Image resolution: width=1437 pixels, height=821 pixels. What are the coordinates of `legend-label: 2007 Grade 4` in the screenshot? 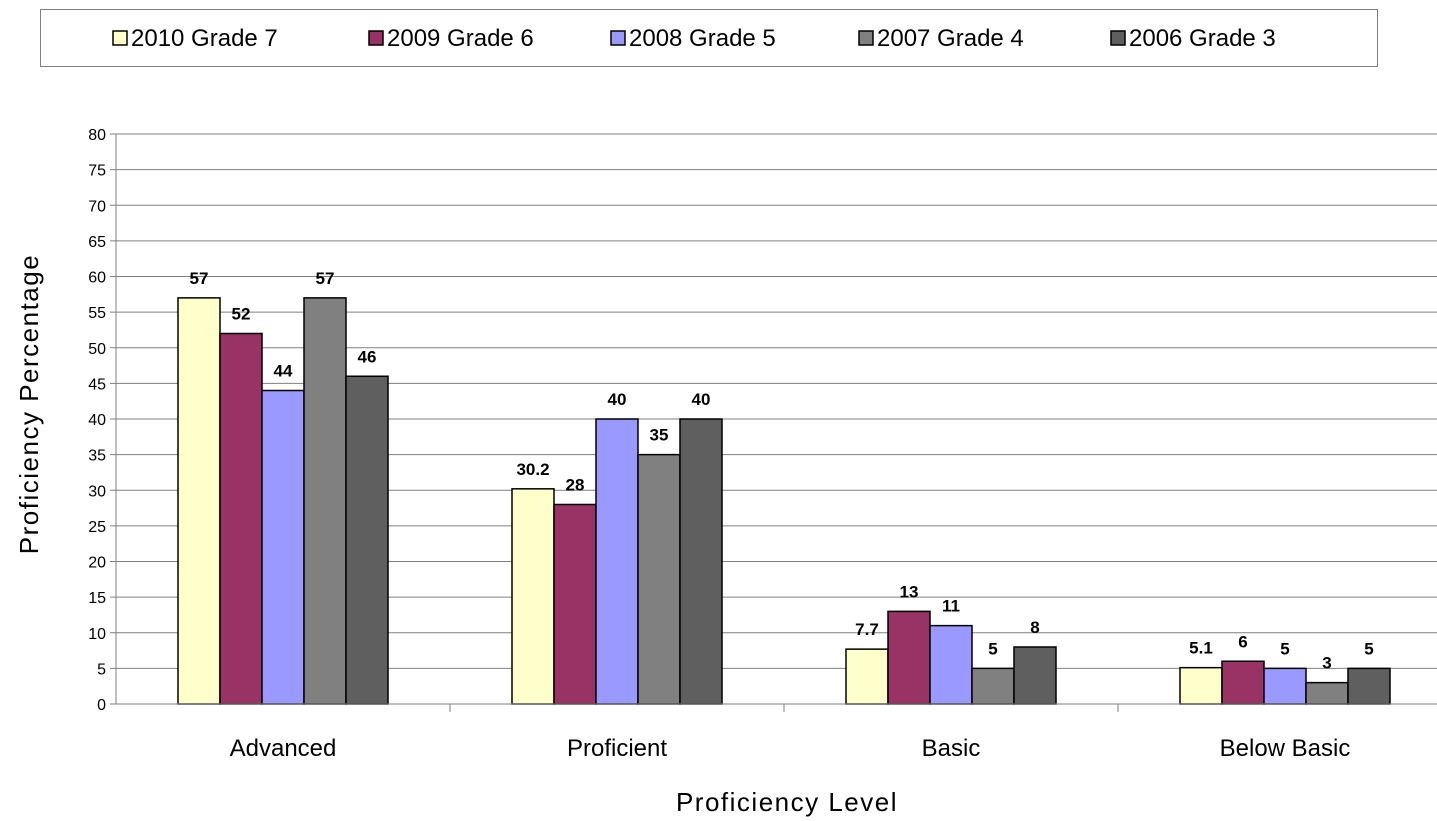 It's located at (950, 38).